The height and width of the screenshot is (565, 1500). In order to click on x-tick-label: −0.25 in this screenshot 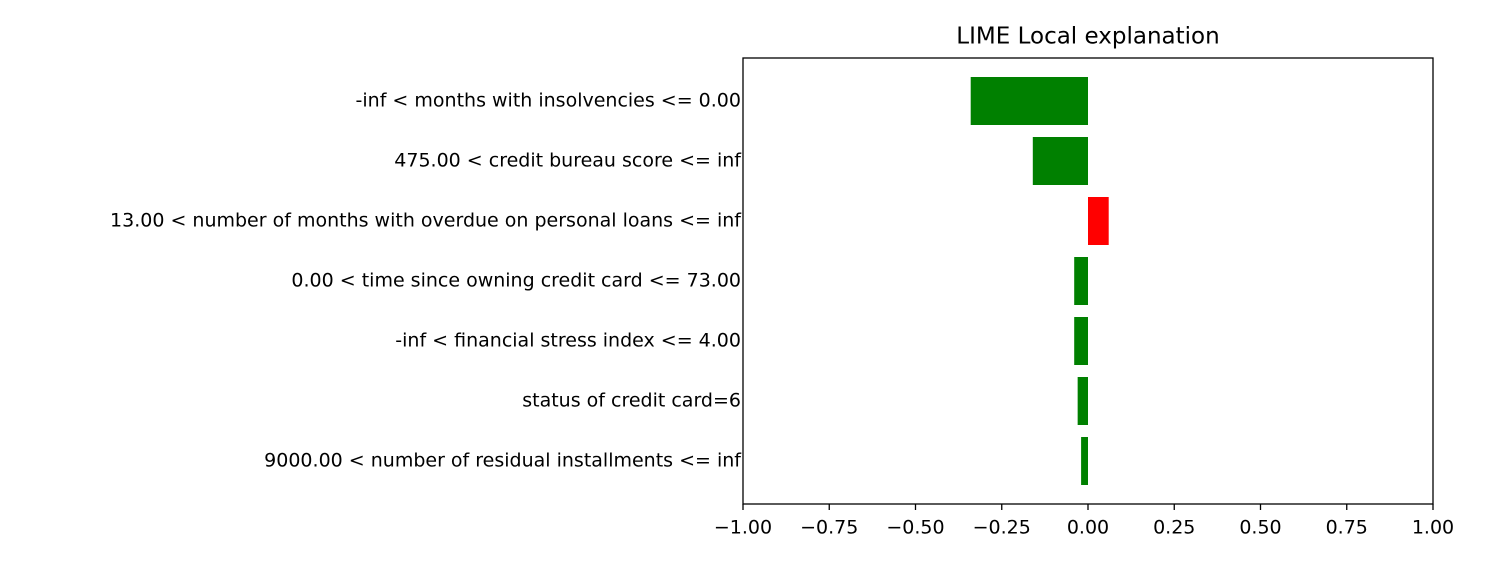, I will do `click(1002, 528)`.